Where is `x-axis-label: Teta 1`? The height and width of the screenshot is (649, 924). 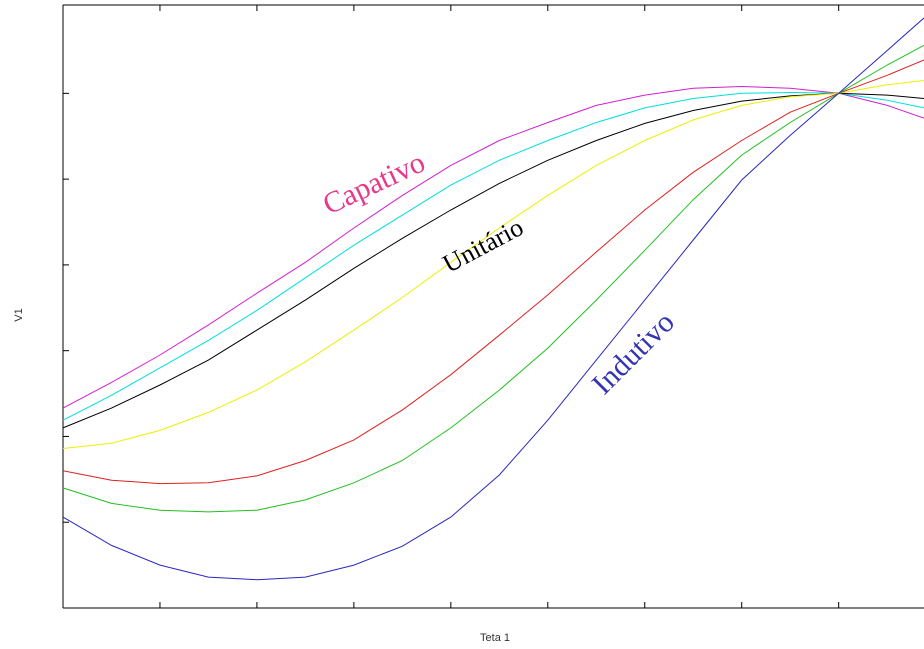
x-axis-label: Teta 1 is located at coordinates (495, 638).